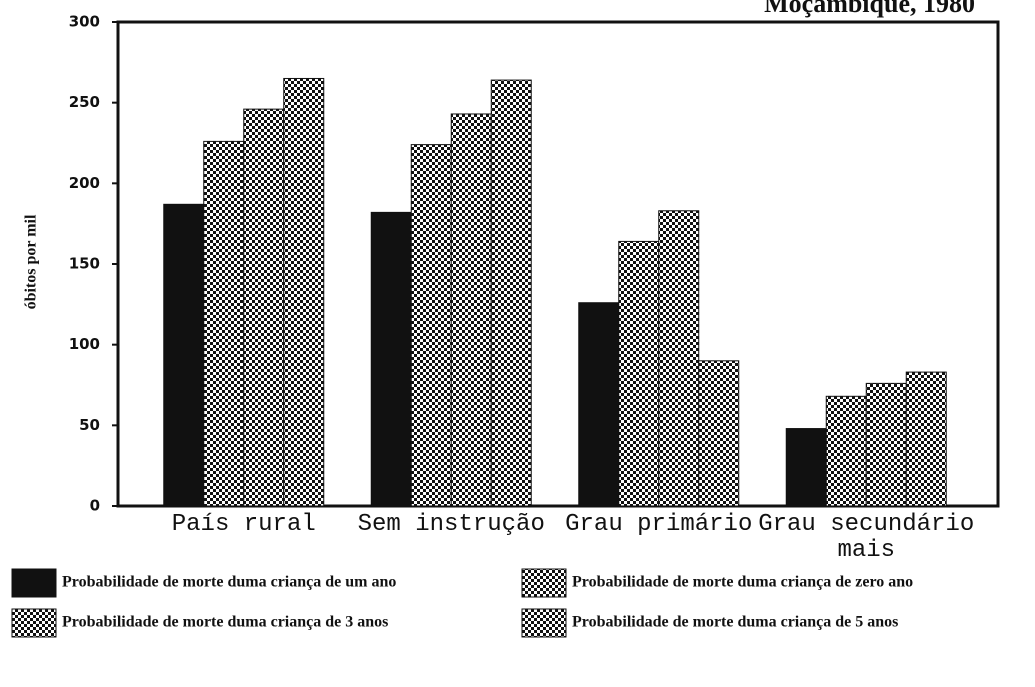 The width and height of the screenshot is (1035, 687). Describe the element at coordinates (84, 22) in the screenshot. I see `y-tick-label: 300` at that location.